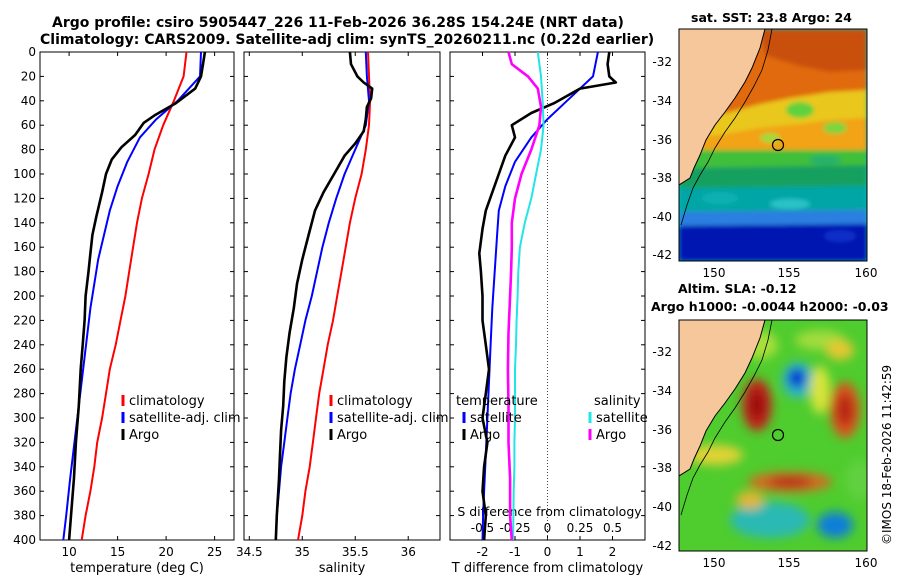 The height and width of the screenshot is (580, 900). What do you see at coordinates (515, 552) in the screenshot?
I see `x-tick-label: -1` at bounding box center [515, 552].